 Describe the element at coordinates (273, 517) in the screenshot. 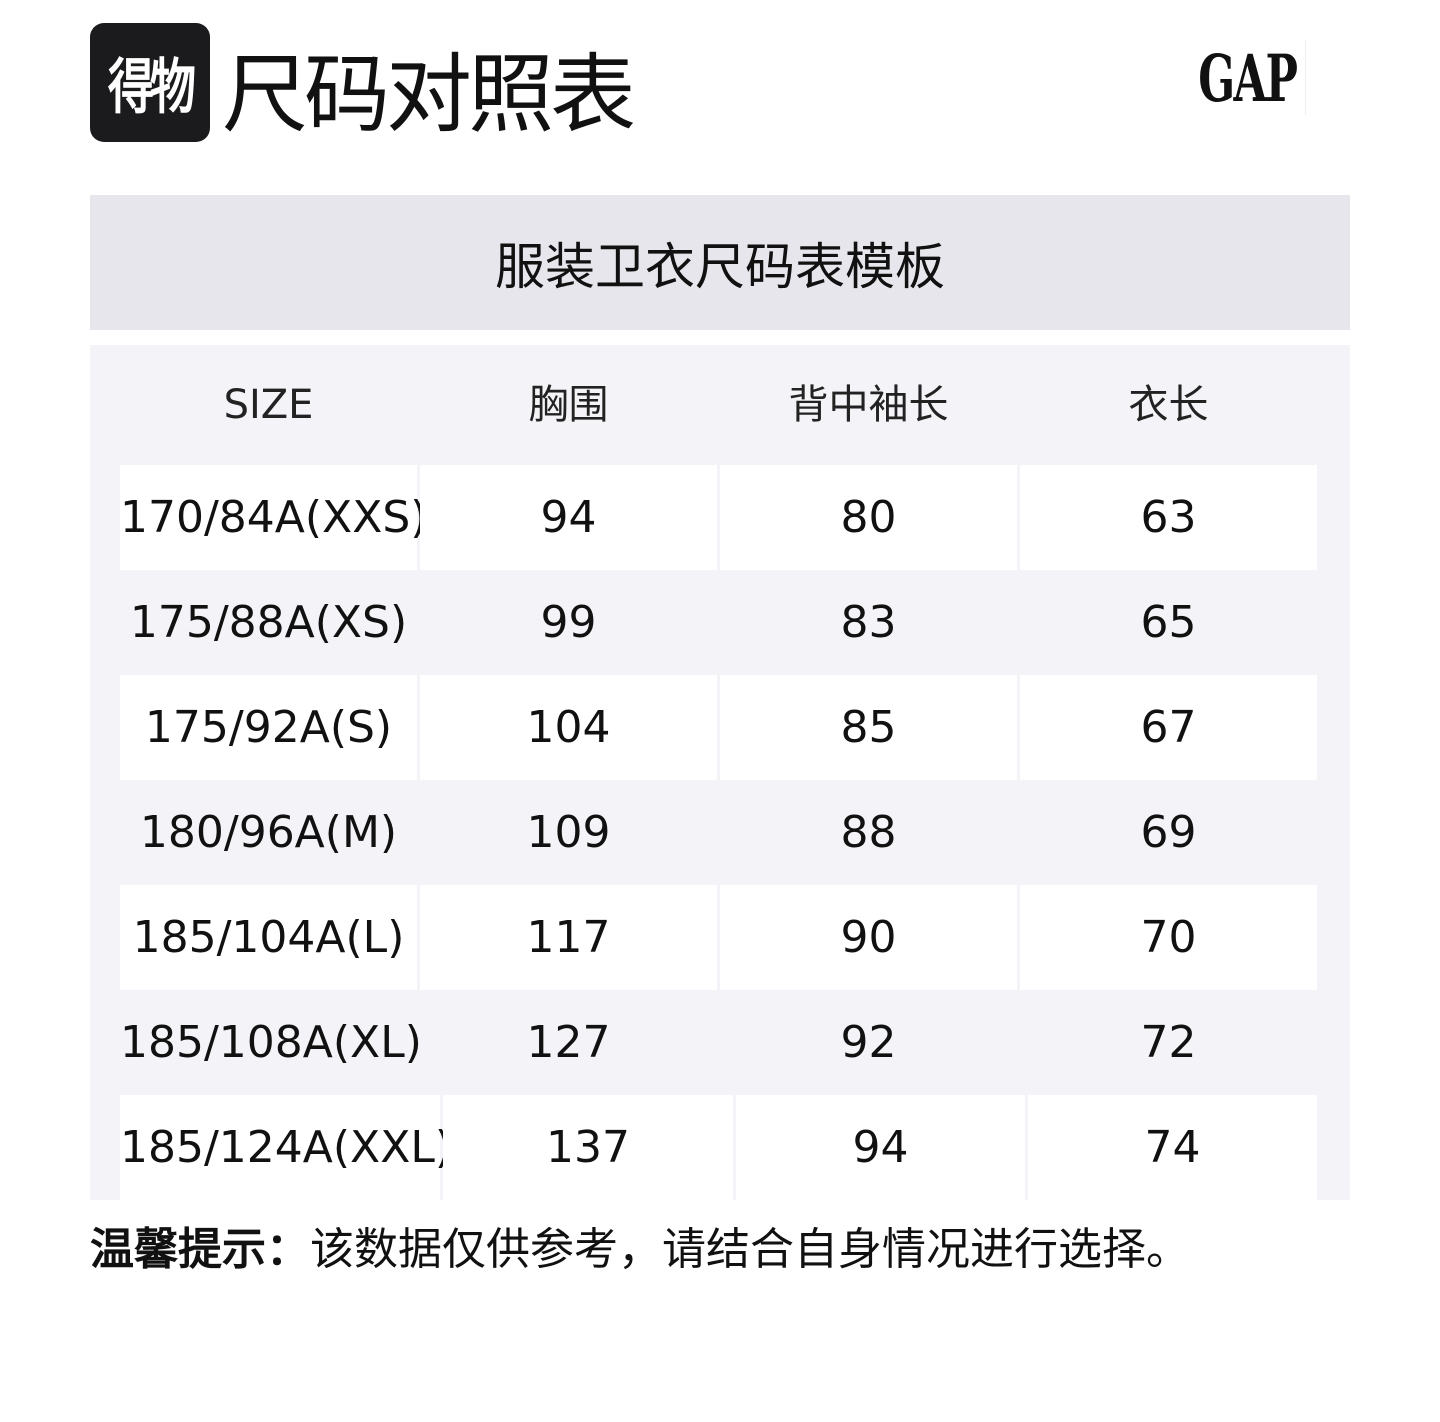

I see `table-cell: 170/84A(XXS)` at that location.